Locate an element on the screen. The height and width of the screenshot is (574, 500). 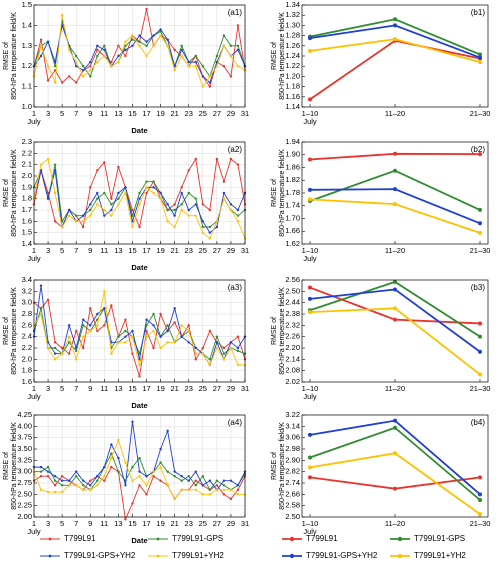
x-tick-label: 13 is located at coordinates (118, 523).